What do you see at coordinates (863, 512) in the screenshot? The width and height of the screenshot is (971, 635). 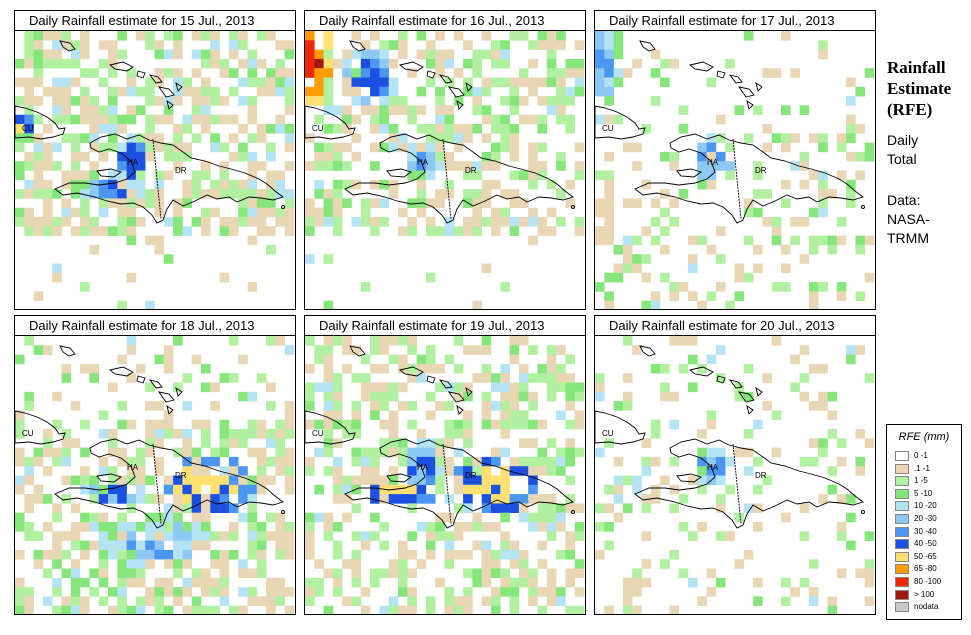 I see `island-coastline` at bounding box center [863, 512].